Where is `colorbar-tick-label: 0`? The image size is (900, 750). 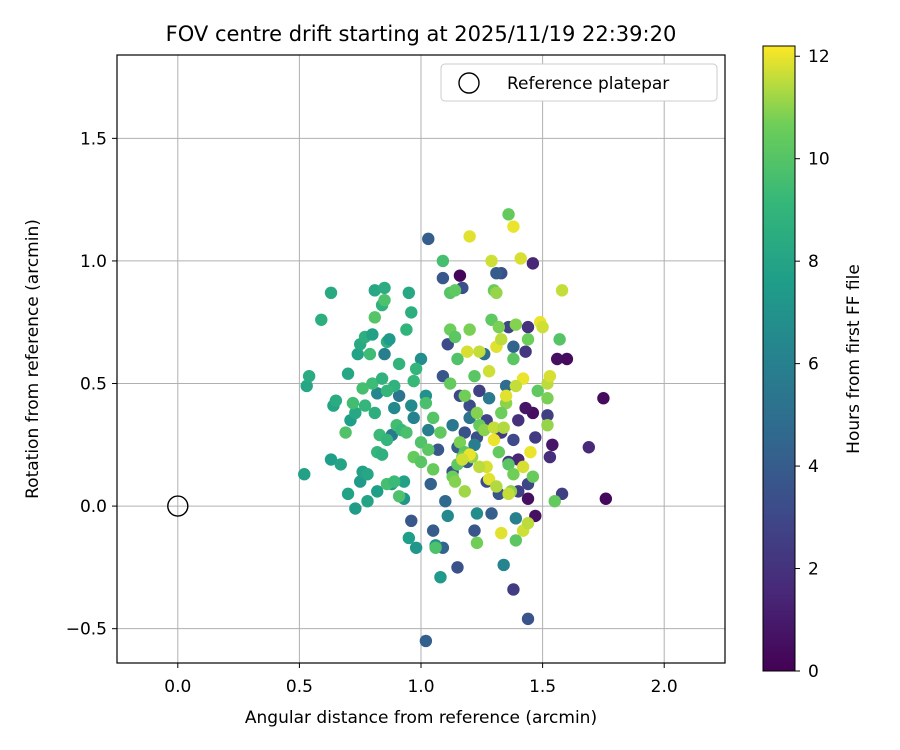
colorbar-tick-label: 0 is located at coordinates (813, 672).